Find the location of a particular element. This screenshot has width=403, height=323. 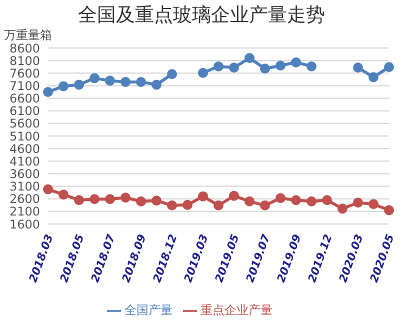

y-axis-title: 万重量箱 is located at coordinates (28, 35).